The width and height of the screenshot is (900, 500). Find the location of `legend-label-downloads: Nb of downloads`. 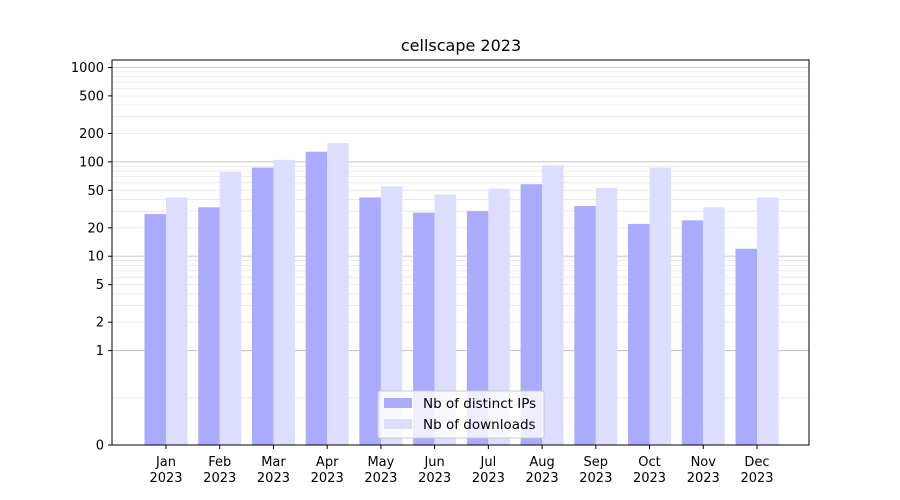

legend-label-downloads: Nb of downloads is located at coordinates (479, 425).